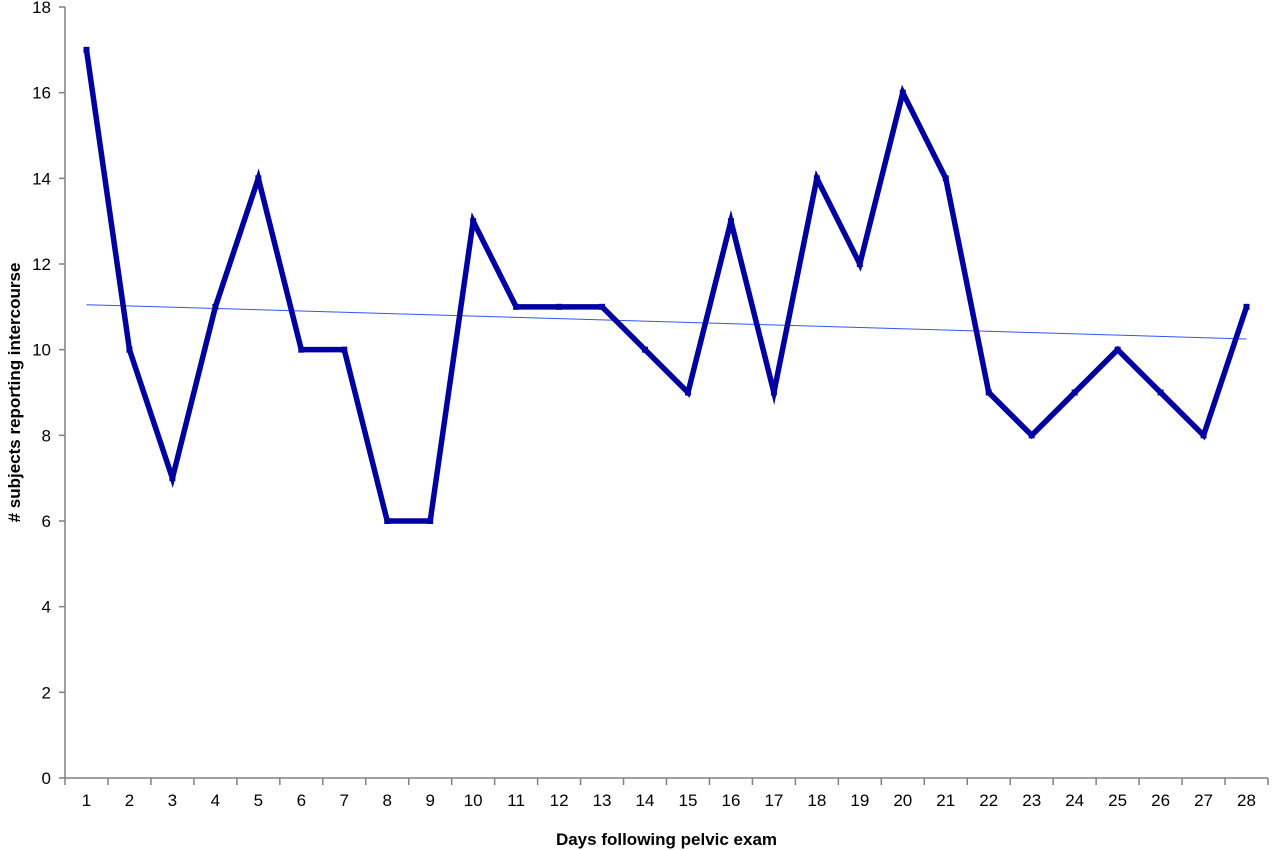 This screenshot has height=850, width=1280. I want to click on x-tick-label: 14, so click(645, 800).